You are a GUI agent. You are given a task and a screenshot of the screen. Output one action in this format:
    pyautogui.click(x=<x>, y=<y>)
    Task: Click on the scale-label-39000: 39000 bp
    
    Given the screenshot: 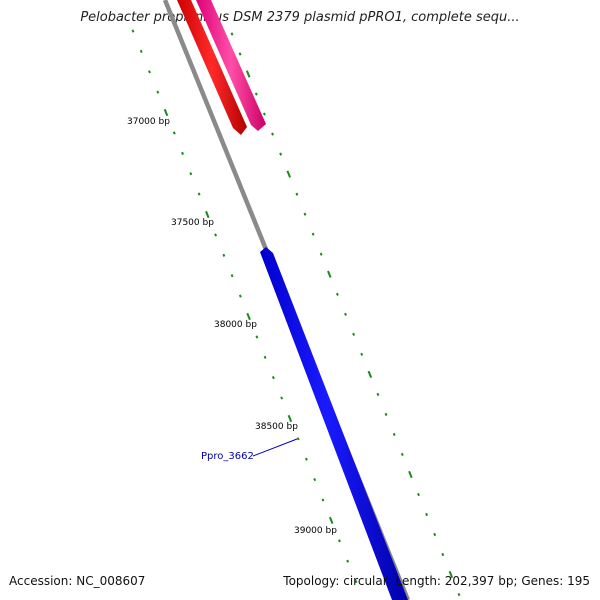 What is the action you would take?
    pyautogui.click(x=315, y=531)
    